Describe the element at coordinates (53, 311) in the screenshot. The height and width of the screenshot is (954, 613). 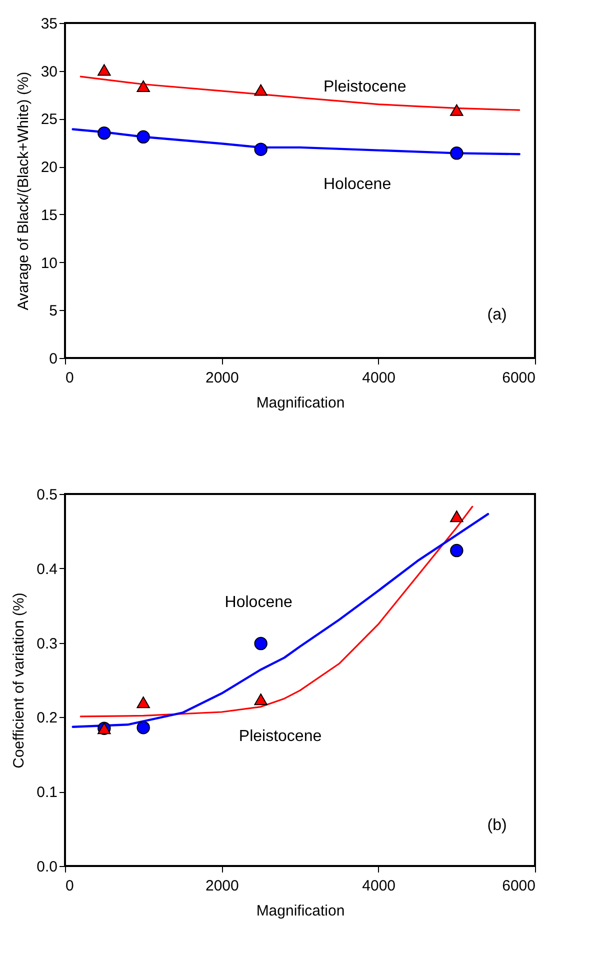
I see `y-tick-label: 5` at that location.